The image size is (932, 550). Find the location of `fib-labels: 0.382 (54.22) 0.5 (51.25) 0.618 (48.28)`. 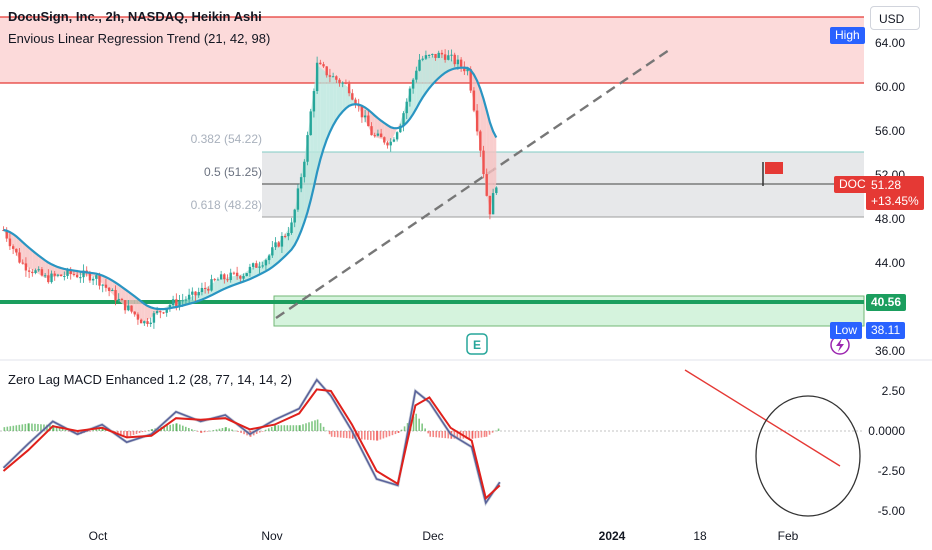

fib-labels: 0.382 (54.22) 0.5 (51.25) 0.618 (48.28) is located at coordinates (206, 120).